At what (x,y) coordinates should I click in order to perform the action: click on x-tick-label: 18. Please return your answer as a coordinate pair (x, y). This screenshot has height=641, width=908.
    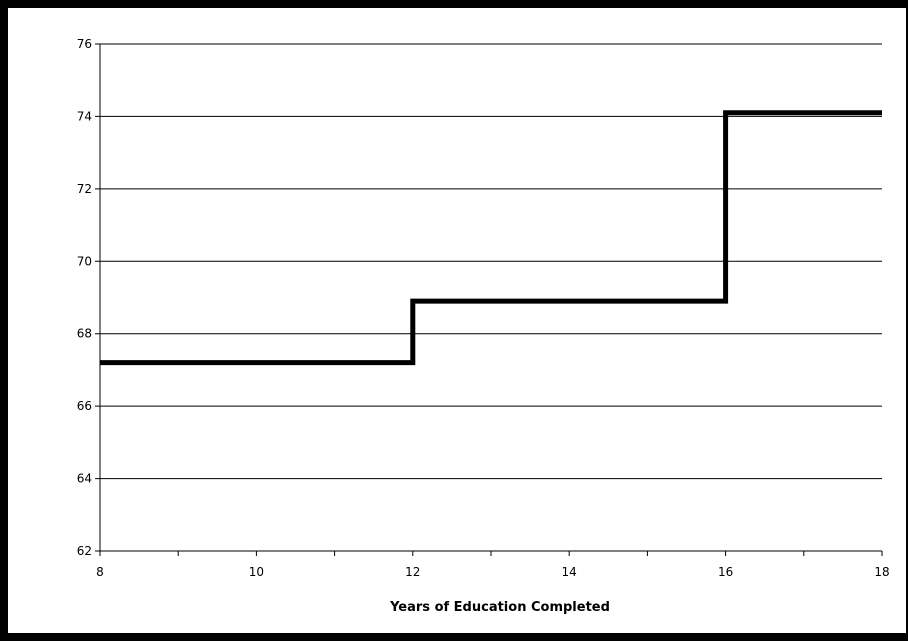
    Looking at the image, I should click on (881, 572).